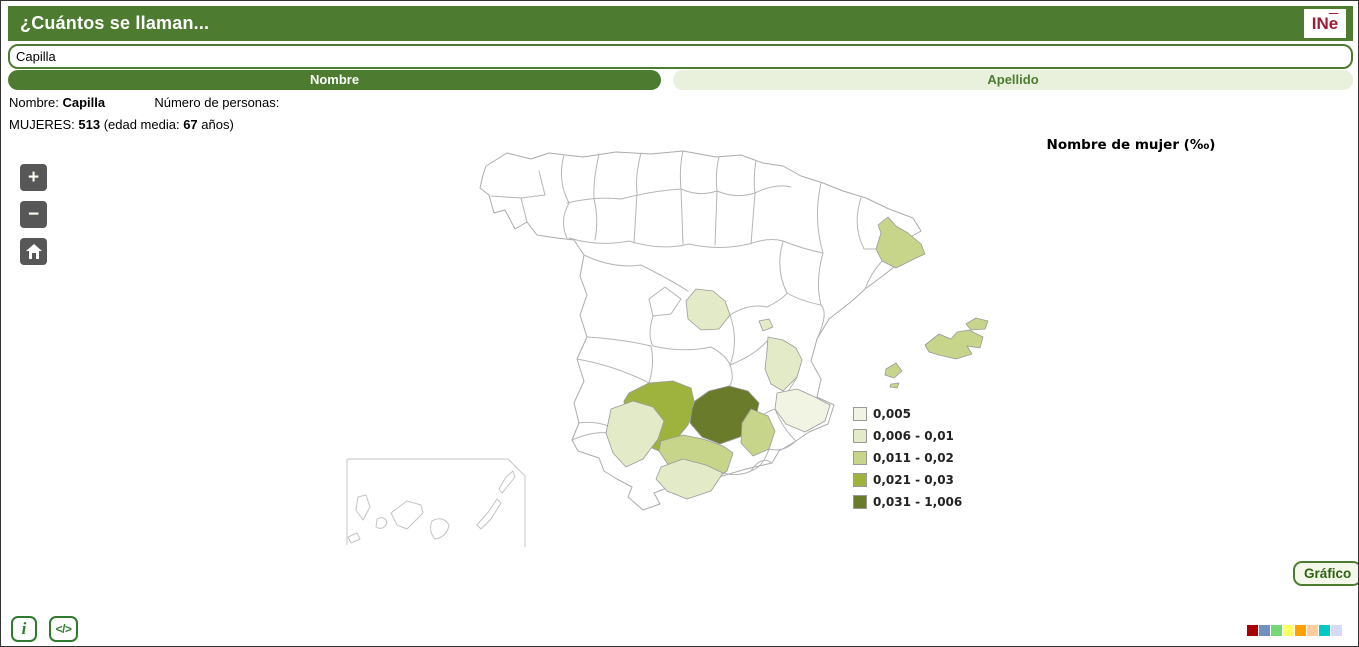  Describe the element at coordinates (89, 124) in the screenshot. I see `women-count: 513` at that location.